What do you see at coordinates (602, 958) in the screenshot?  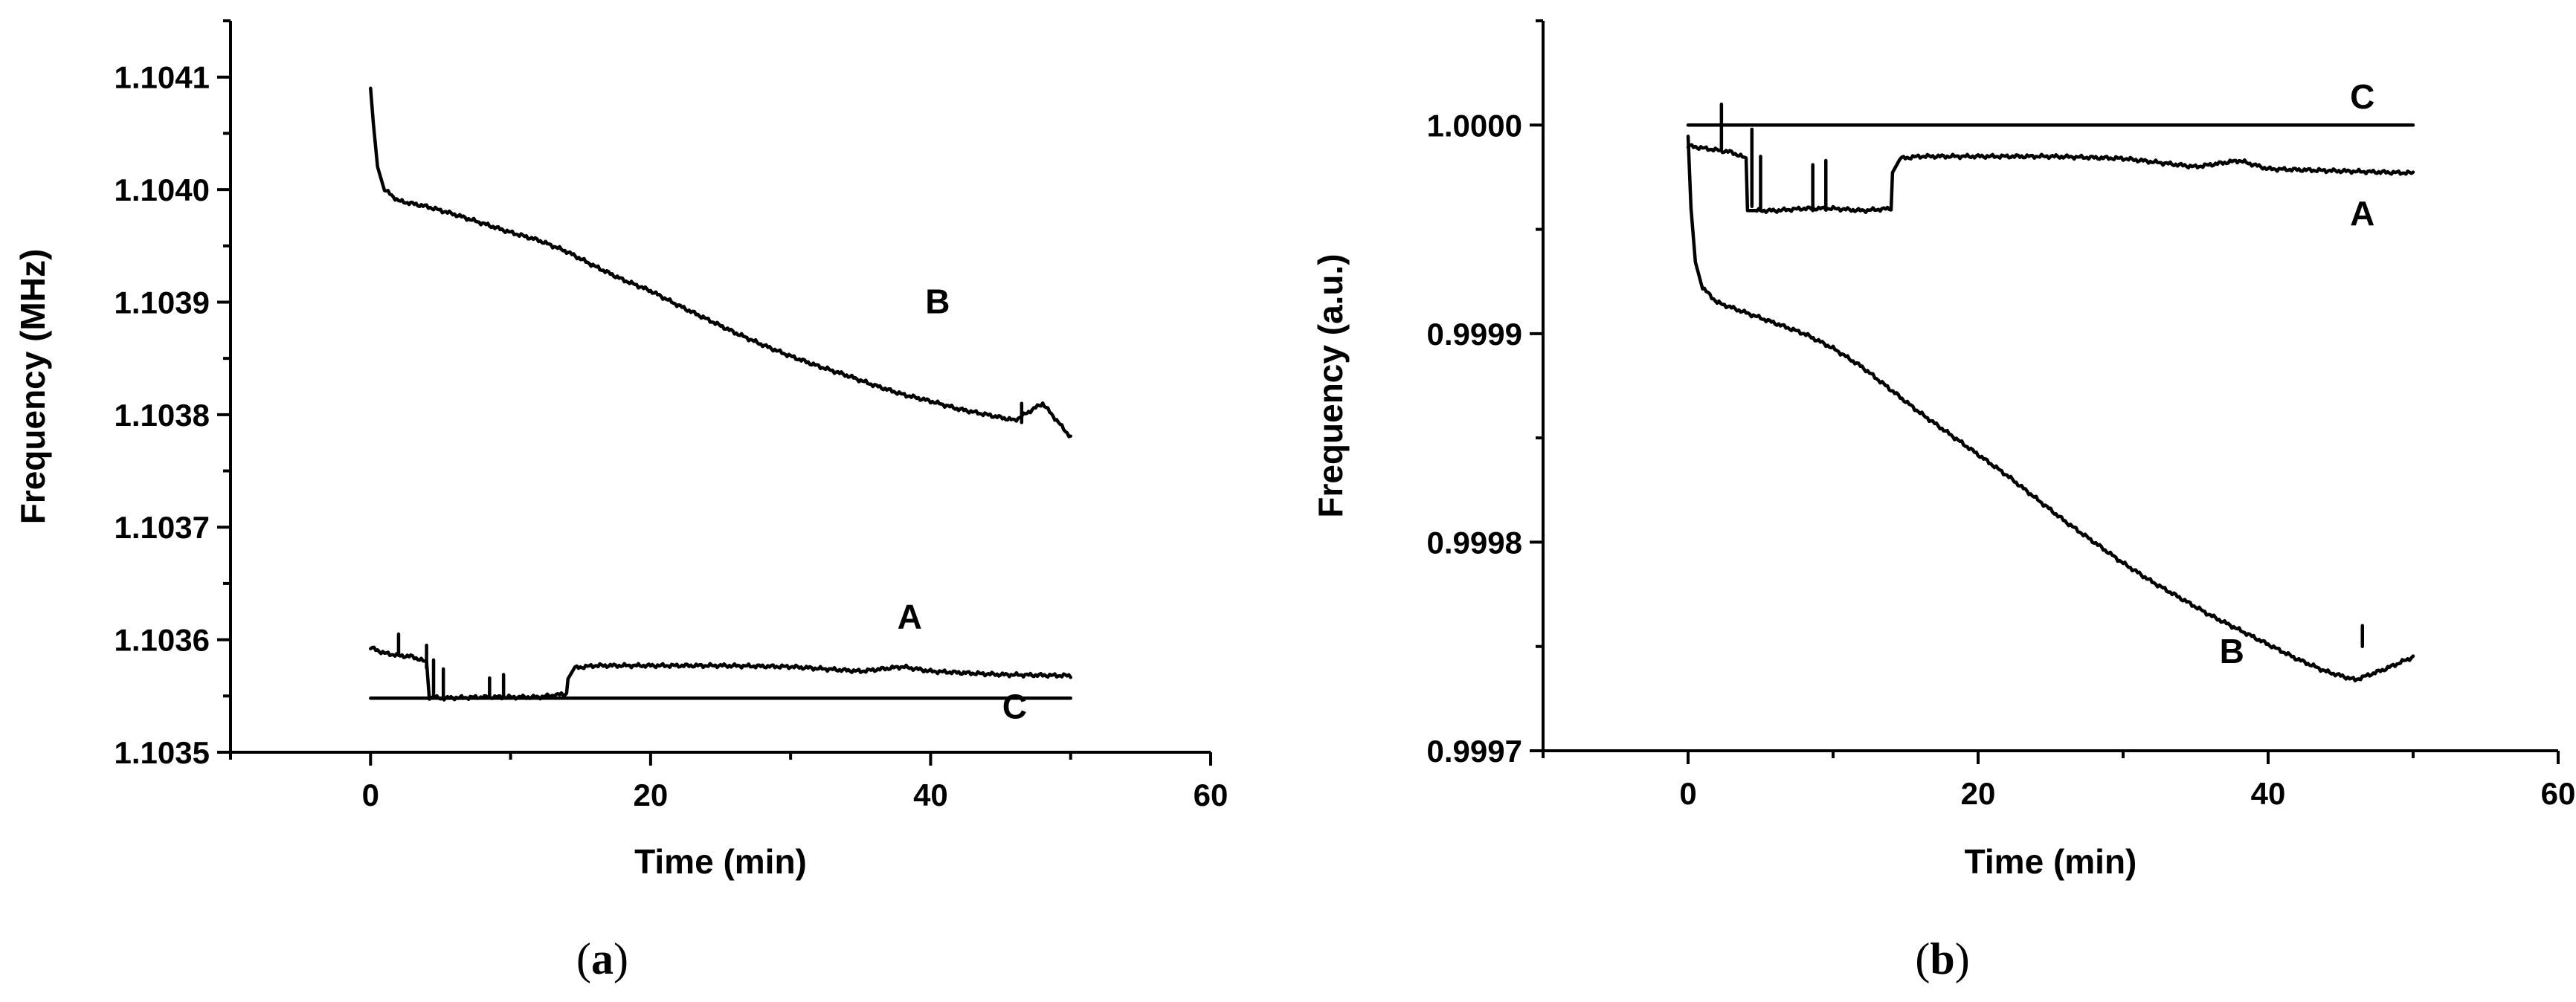 I see `panel-a-caption: (a)` at bounding box center [602, 958].